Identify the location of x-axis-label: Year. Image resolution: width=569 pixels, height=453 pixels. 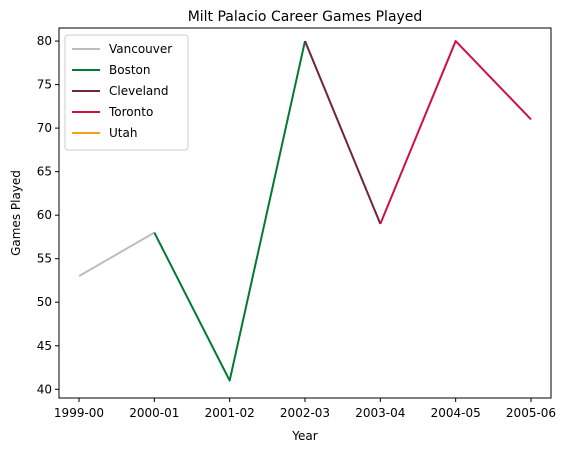
(304, 436).